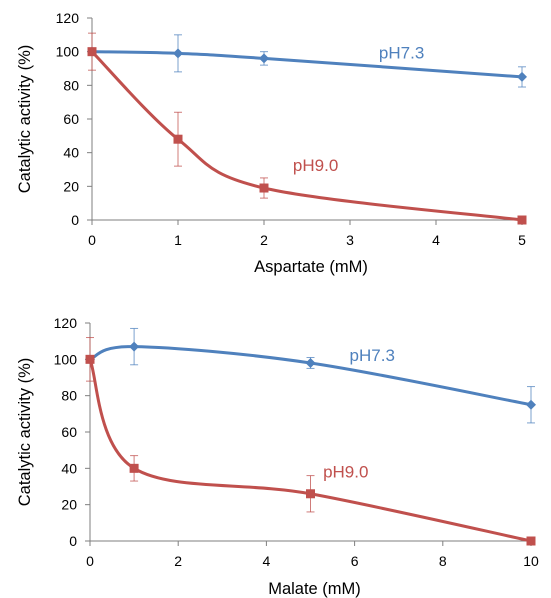 The height and width of the screenshot is (598, 551). Describe the element at coordinates (178, 240) in the screenshot. I see `x-tick-label: 1` at that location.